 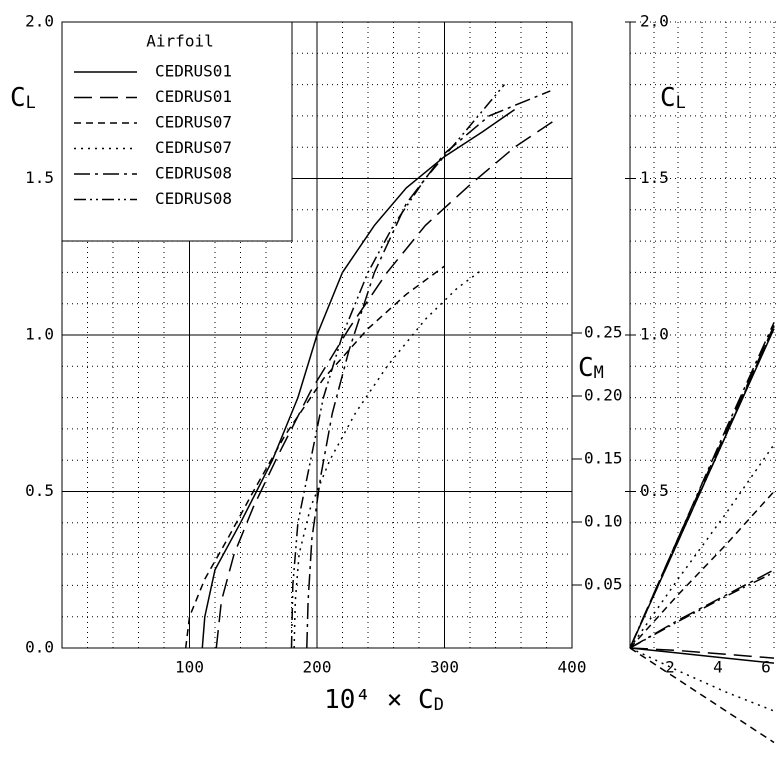 I want to click on y2-tick-label: 0.20, so click(x=603, y=395).